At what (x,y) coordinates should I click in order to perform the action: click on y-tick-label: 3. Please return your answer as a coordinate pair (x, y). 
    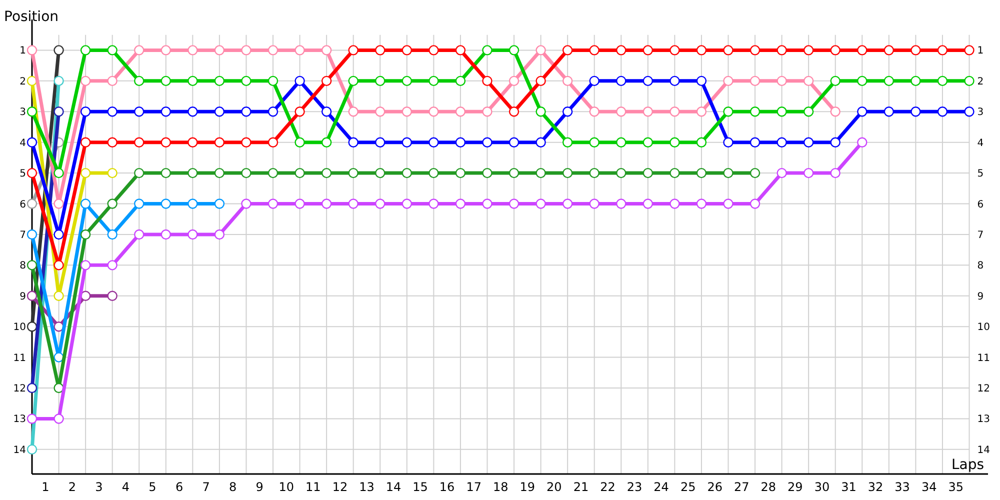
    Looking at the image, I should click on (23, 112).